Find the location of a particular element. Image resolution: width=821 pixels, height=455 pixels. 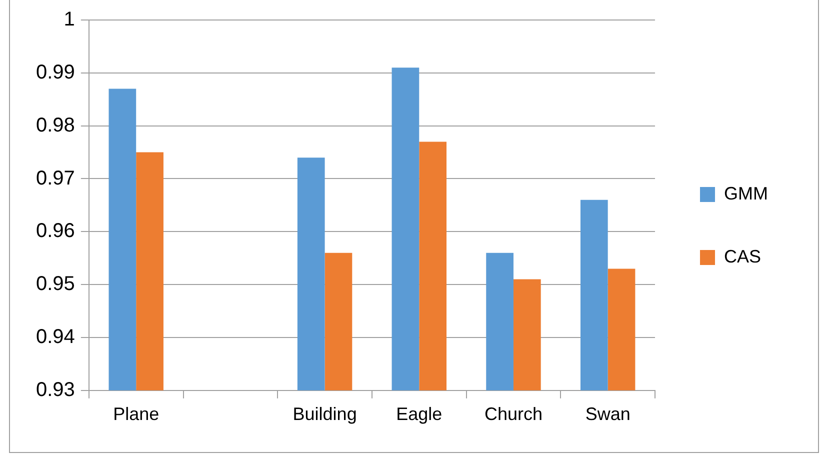

x-tick-label: Building is located at coordinates (324, 414).